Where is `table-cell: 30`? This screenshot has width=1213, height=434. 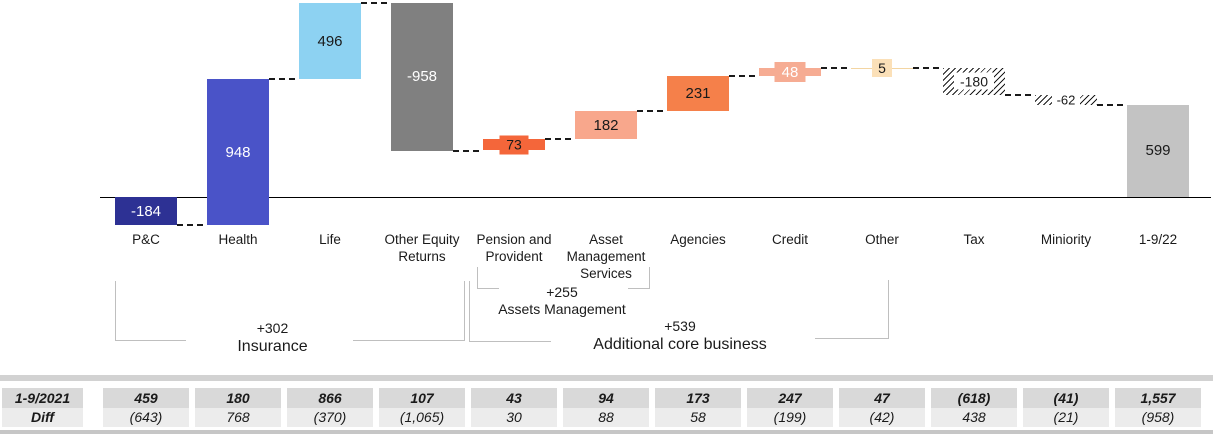
table-cell: 30 is located at coordinates (514, 417).